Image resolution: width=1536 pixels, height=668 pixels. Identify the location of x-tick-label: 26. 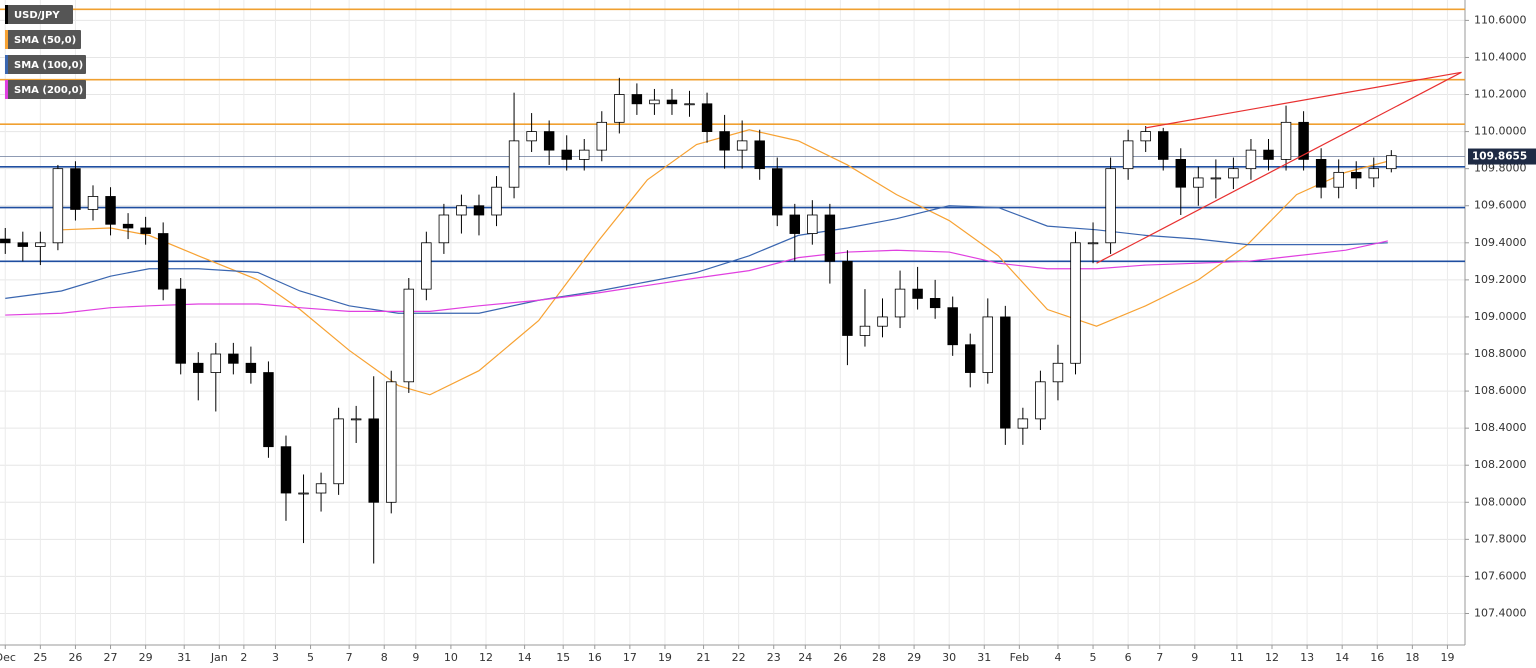
(75, 657).